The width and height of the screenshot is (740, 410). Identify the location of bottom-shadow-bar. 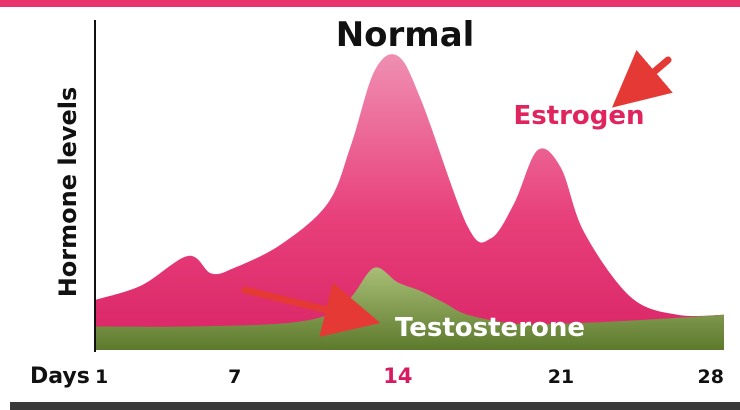
(375, 406).